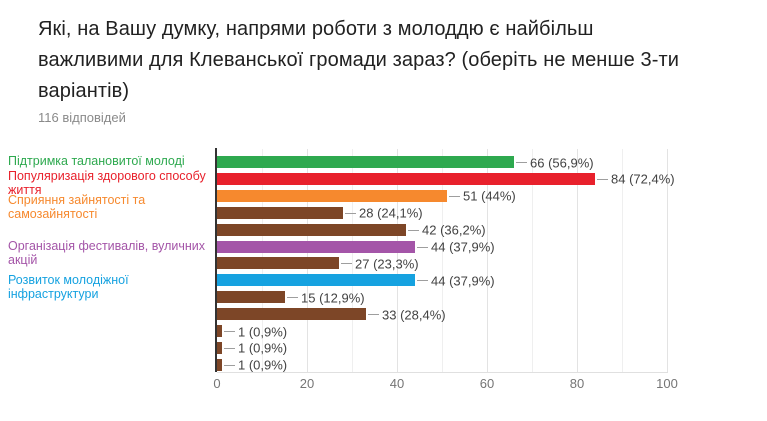  I want to click on y-axis-line, so click(216, 260).